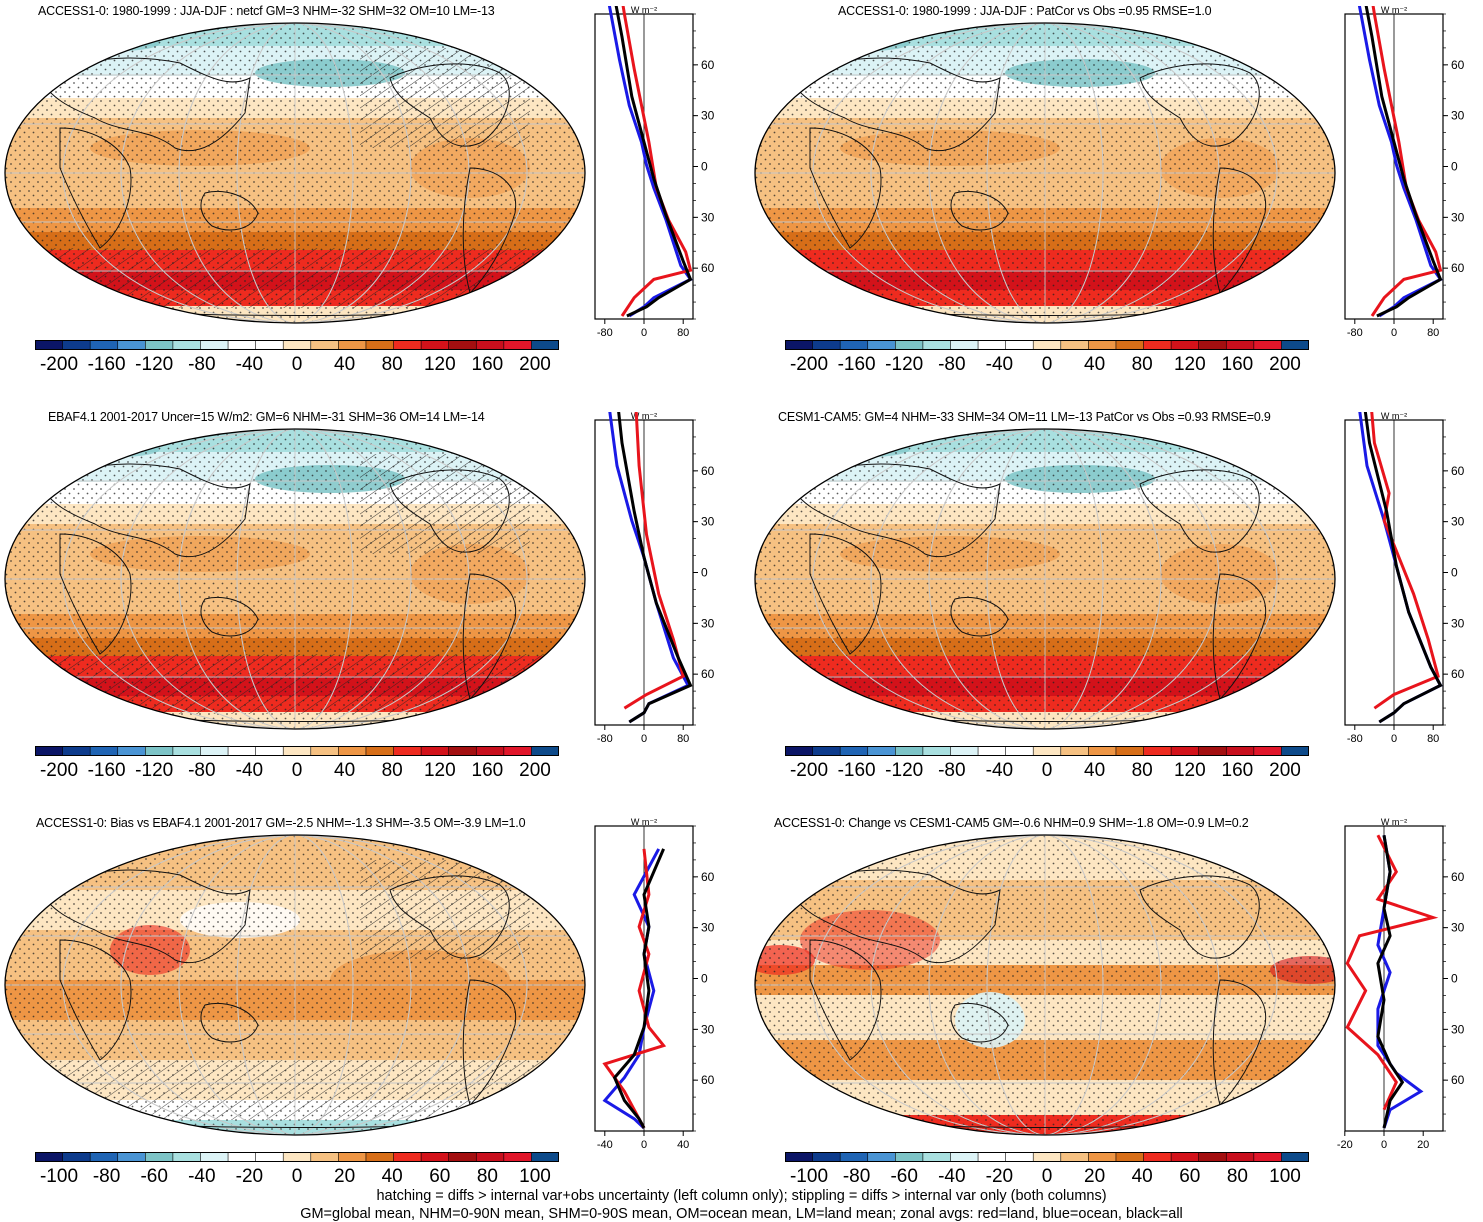 The height and width of the screenshot is (1222, 1483). Describe the element at coordinates (1403, 162) in the screenshot. I see `zonal-all-line` at that location.